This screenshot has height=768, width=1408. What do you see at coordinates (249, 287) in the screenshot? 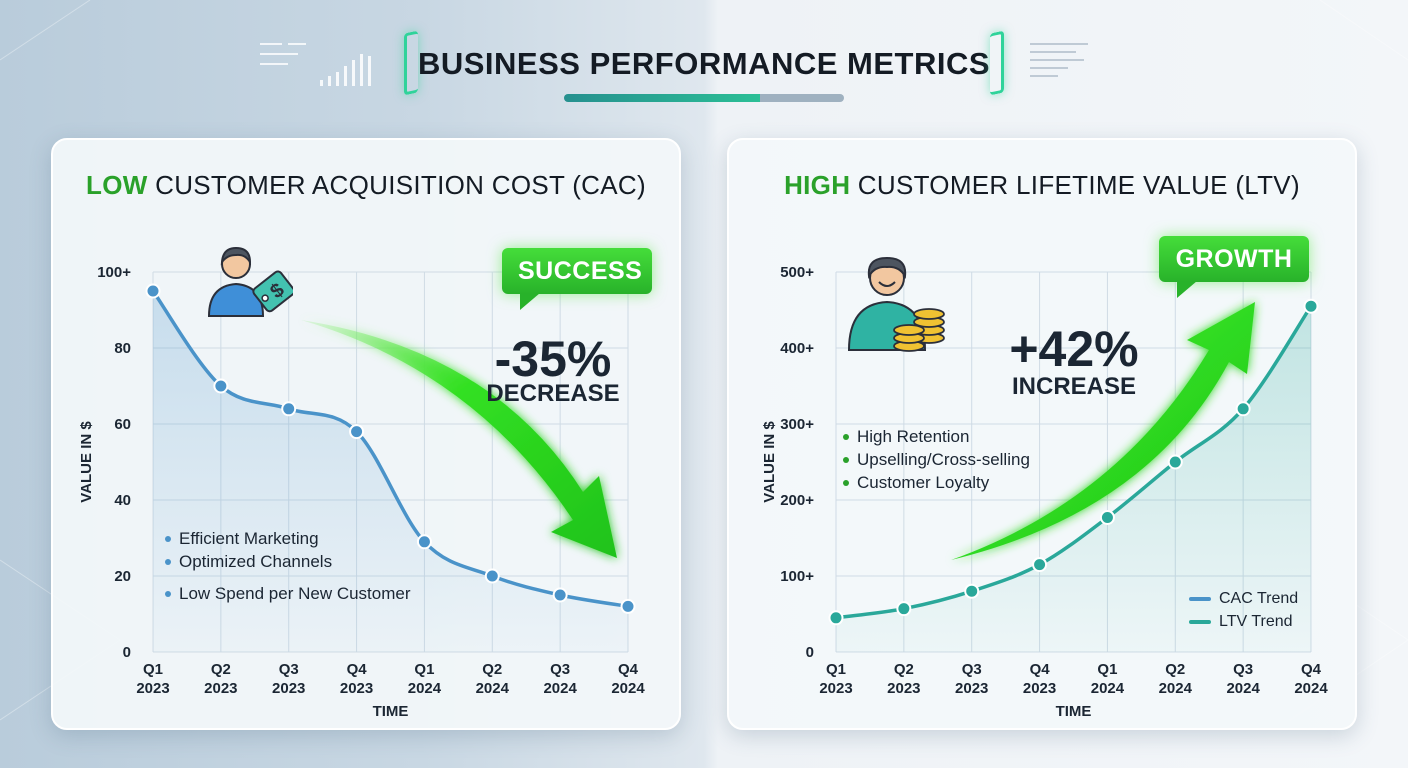
I see `person-with-price-tag-icon: $` at bounding box center [249, 287].